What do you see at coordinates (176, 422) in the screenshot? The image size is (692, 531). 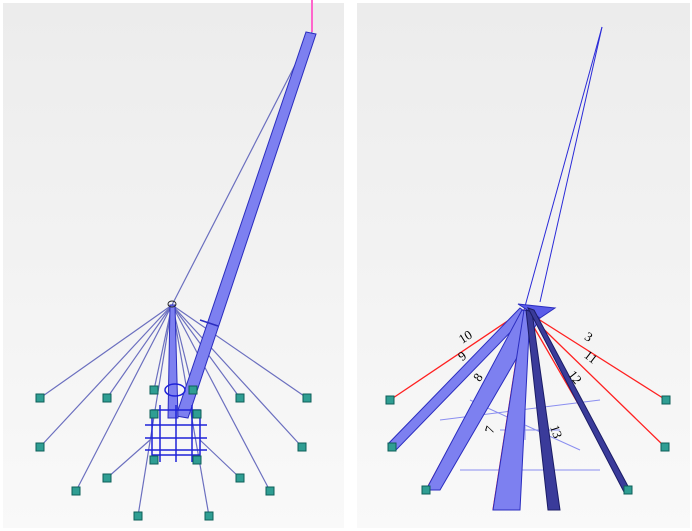 I see `base-frame` at bounding box center [176, 422].